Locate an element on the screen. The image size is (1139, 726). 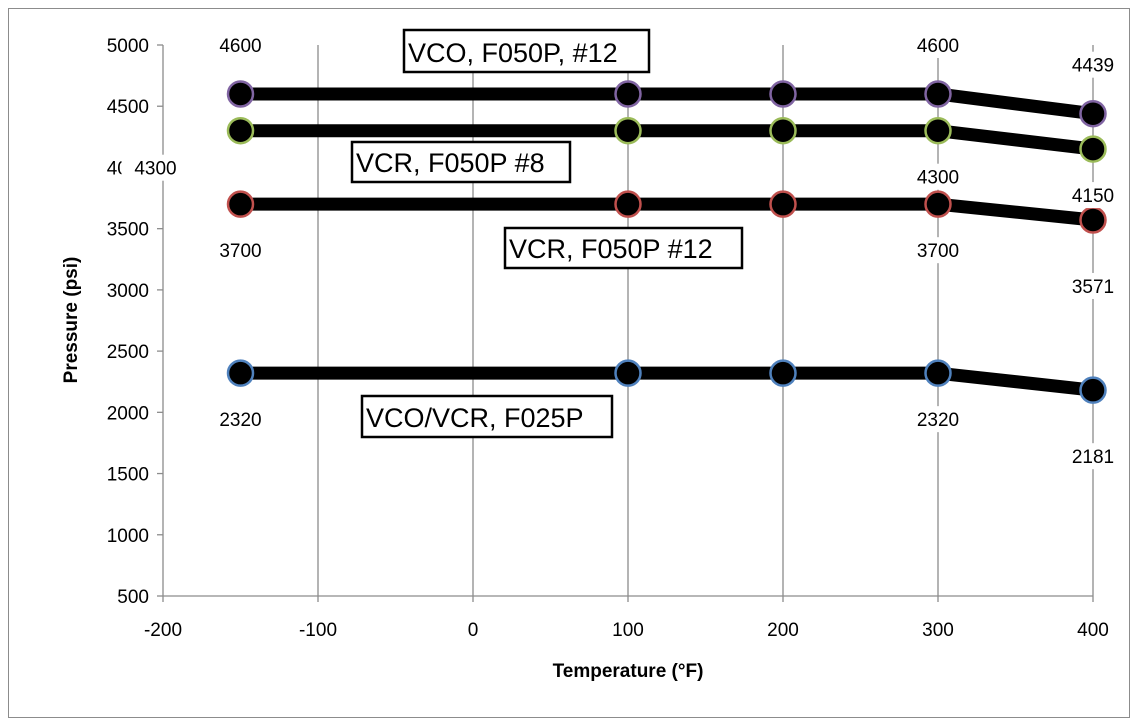
y-tick-label: 3000 is located at coordinates (128, 291).